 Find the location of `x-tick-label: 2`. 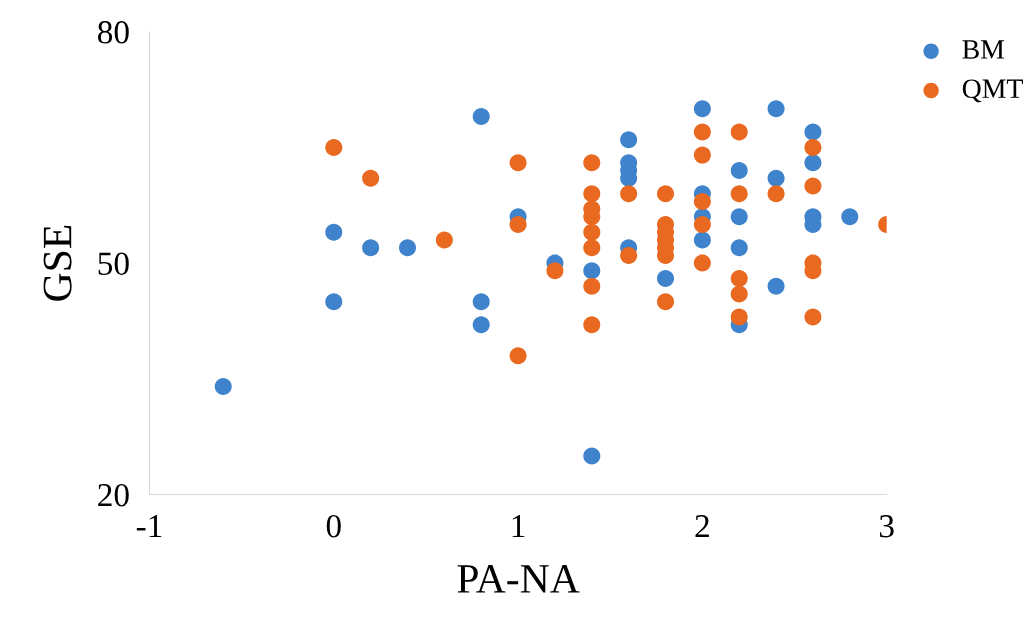

x-tick-label: 2 is located at coordinates (702, 526).